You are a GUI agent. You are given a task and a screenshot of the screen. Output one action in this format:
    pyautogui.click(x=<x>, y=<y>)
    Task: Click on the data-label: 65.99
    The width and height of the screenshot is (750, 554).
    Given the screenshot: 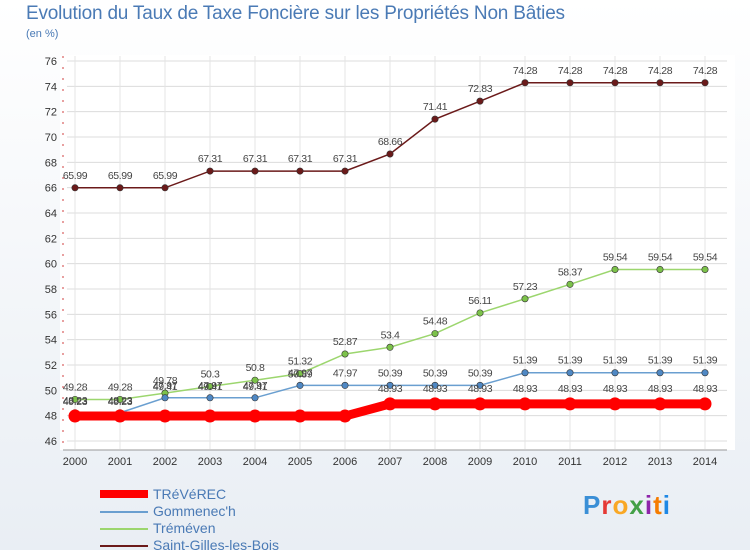 What is the action you would take?
    pyautogui.click(x=120, y=176)
    